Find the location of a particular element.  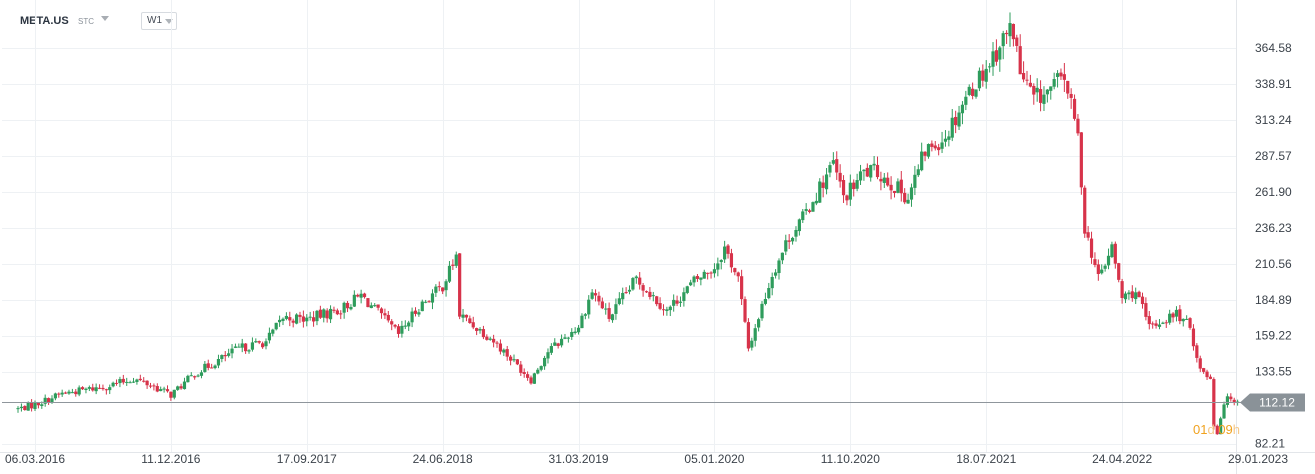

y-tick-label: 210.56 is located at coordinates (1273, 264).